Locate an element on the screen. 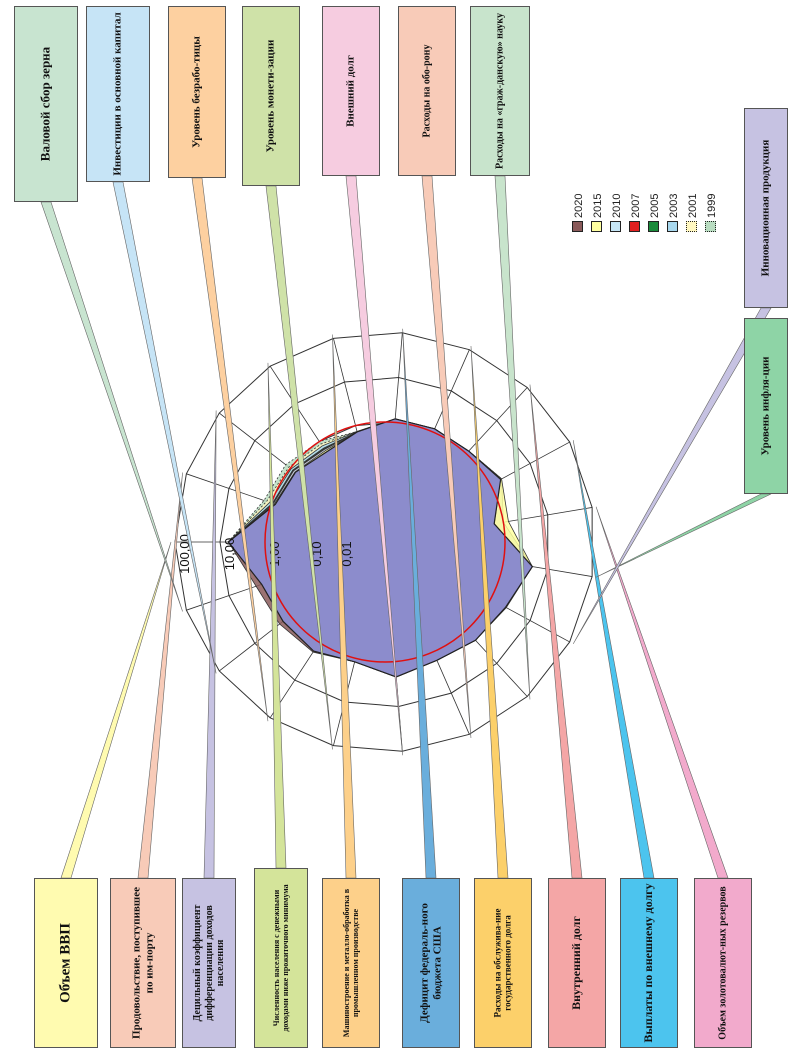 The height and width of the screenshot is (1057, 789). callout-defense: Расходы на обо-рону is located at coordinates (427, 91).